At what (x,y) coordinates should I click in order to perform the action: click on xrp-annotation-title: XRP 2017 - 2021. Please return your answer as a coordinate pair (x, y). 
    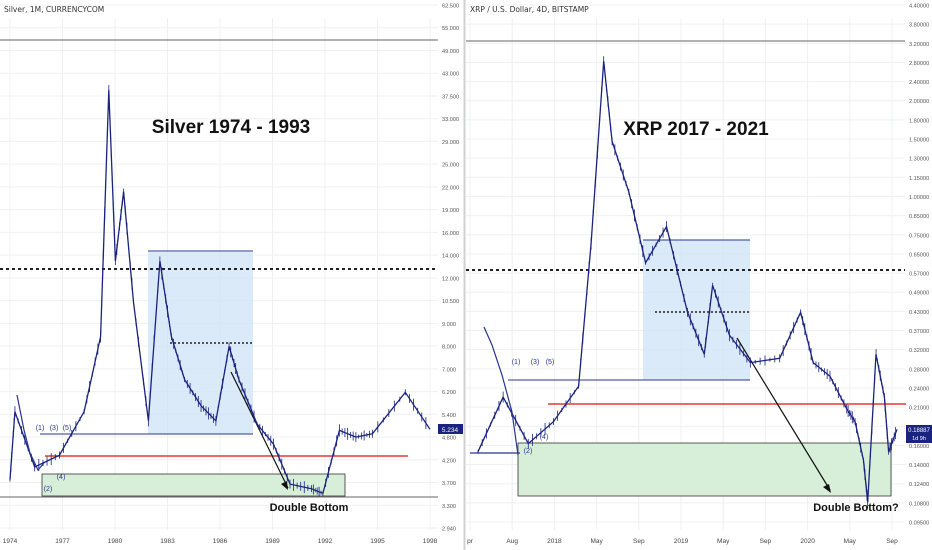
    Looking at the image, I should click on (696, 129).